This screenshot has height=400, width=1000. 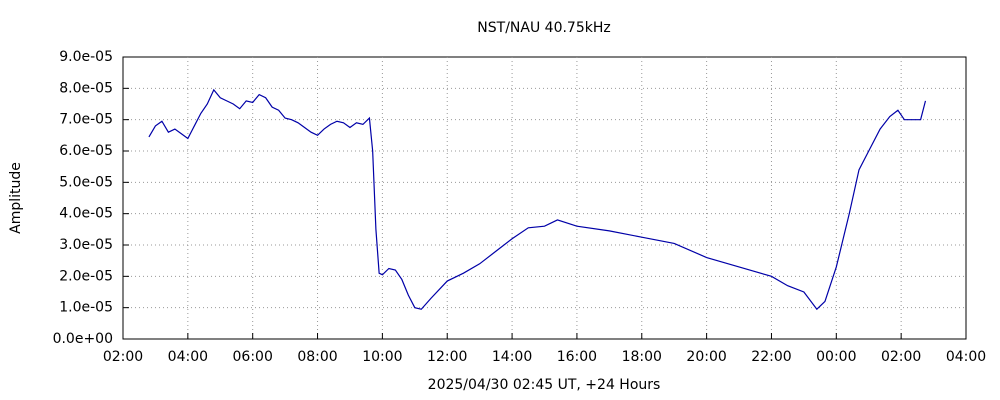 What do you see at coordinates (706, 357) in the screenshot?
I see `x-tick-label: 20:00` at bounding box center [706, 357].